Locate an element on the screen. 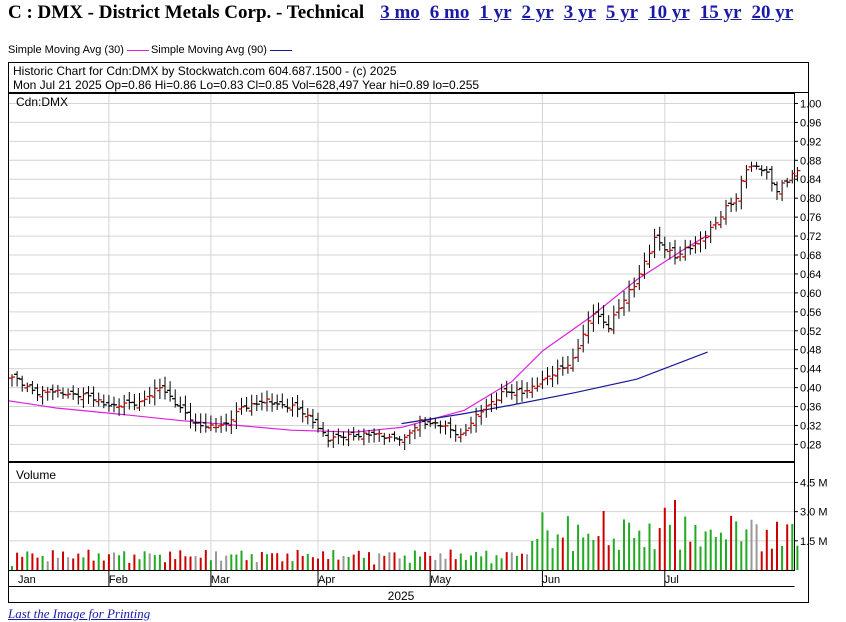  price-tick-label: 0.68 is located at coordinates (810, 256).